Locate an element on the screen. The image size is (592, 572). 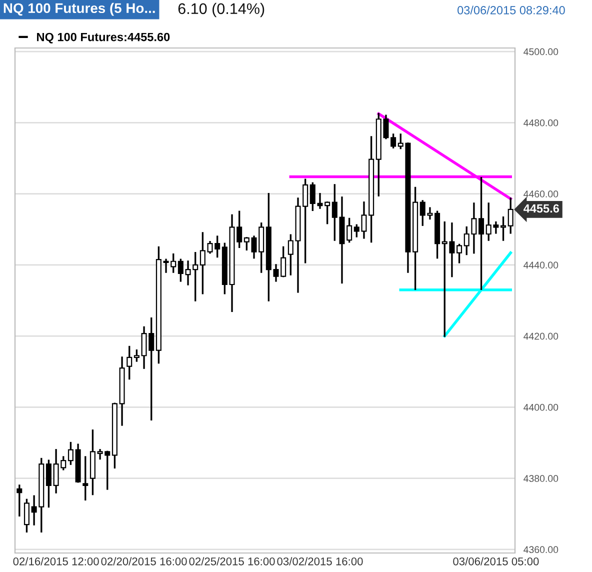
y-tick-label: 4440.00 is located at coordinates (541, 265).